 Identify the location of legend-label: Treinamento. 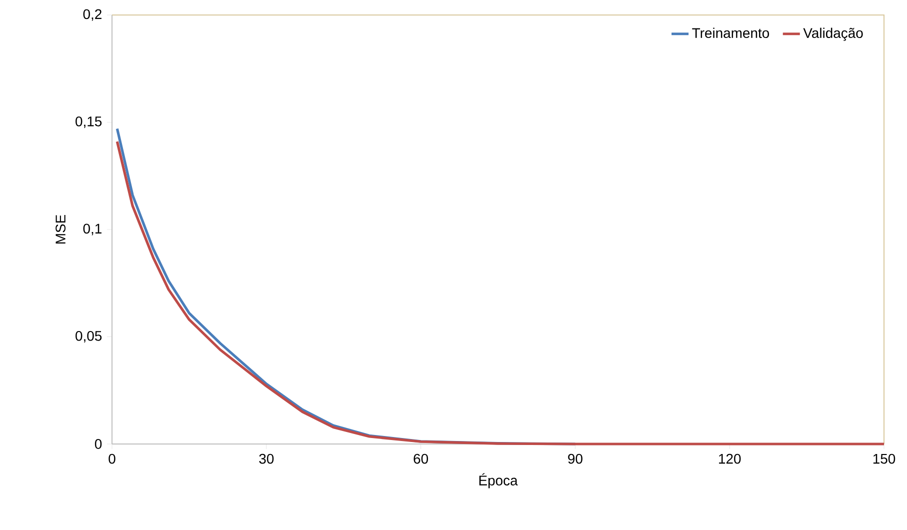
(731, 33).